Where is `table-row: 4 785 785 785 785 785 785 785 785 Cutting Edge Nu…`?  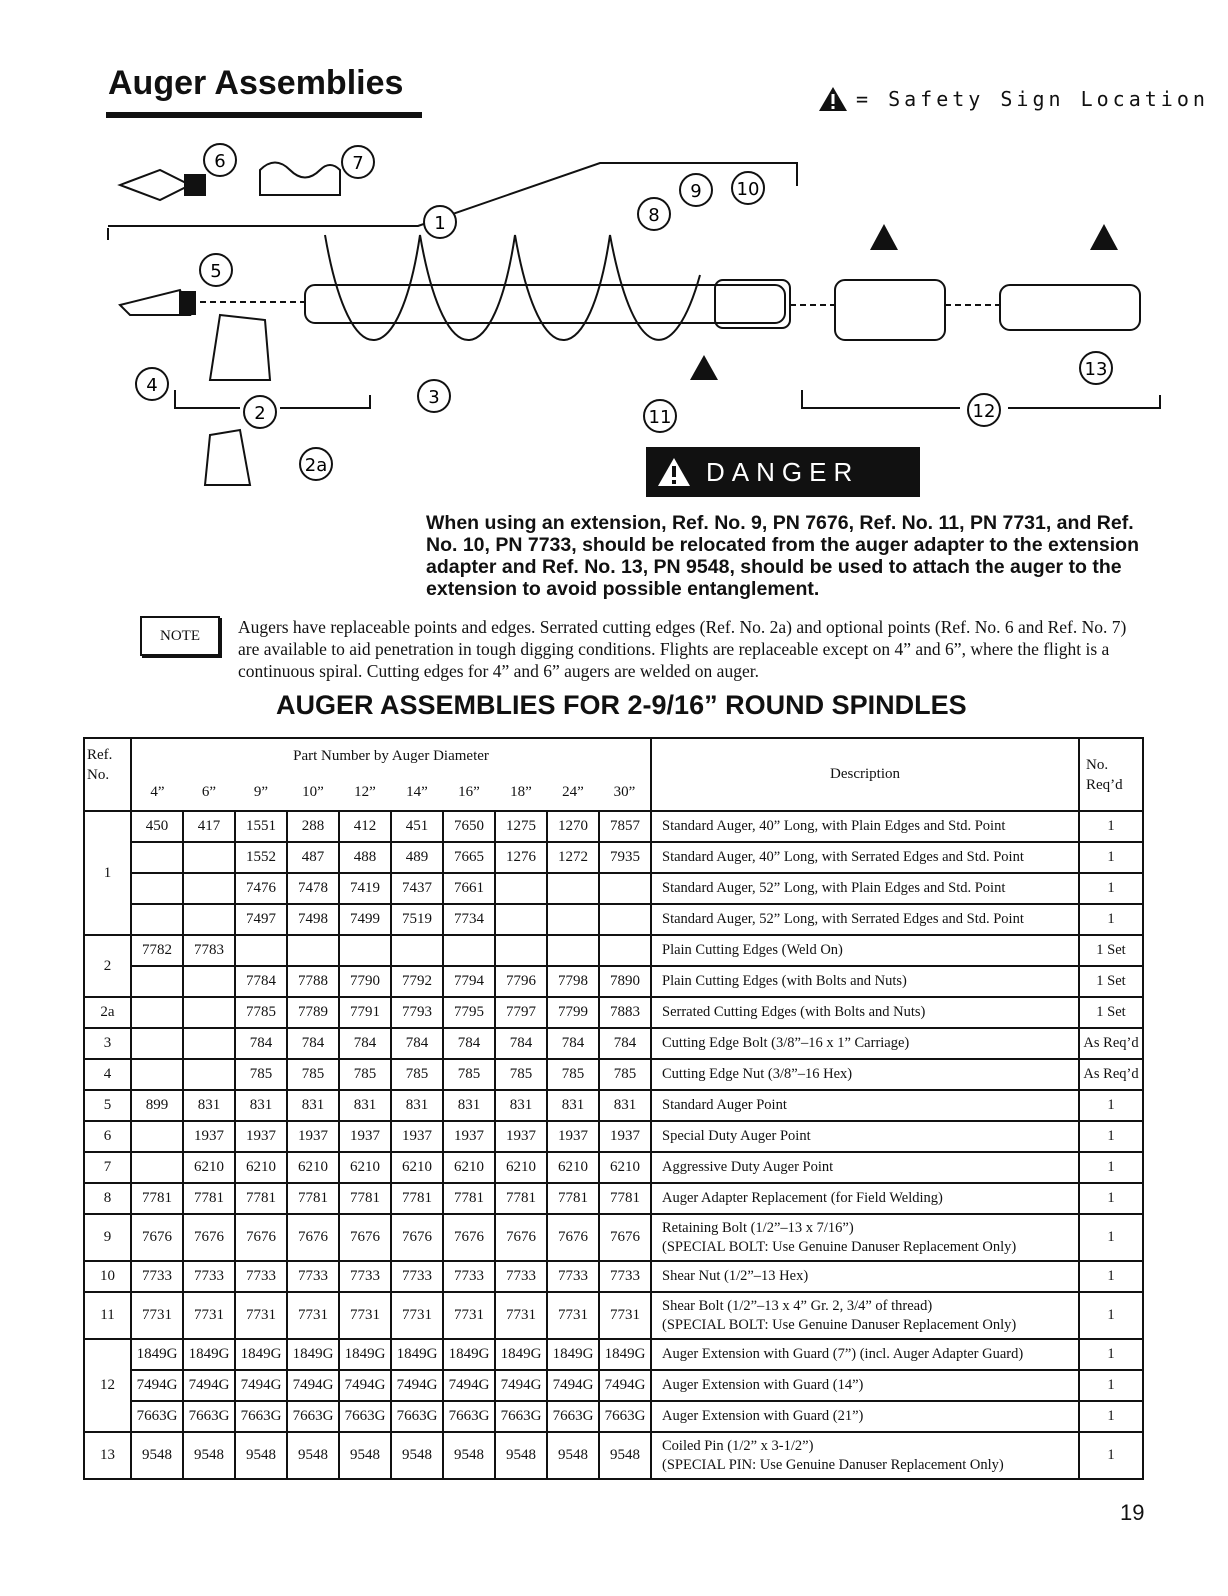
table-row: 4 785 785 785 785 785 785 785 785 Cutting Edge Nu… is located at coordinates (613, 1074).